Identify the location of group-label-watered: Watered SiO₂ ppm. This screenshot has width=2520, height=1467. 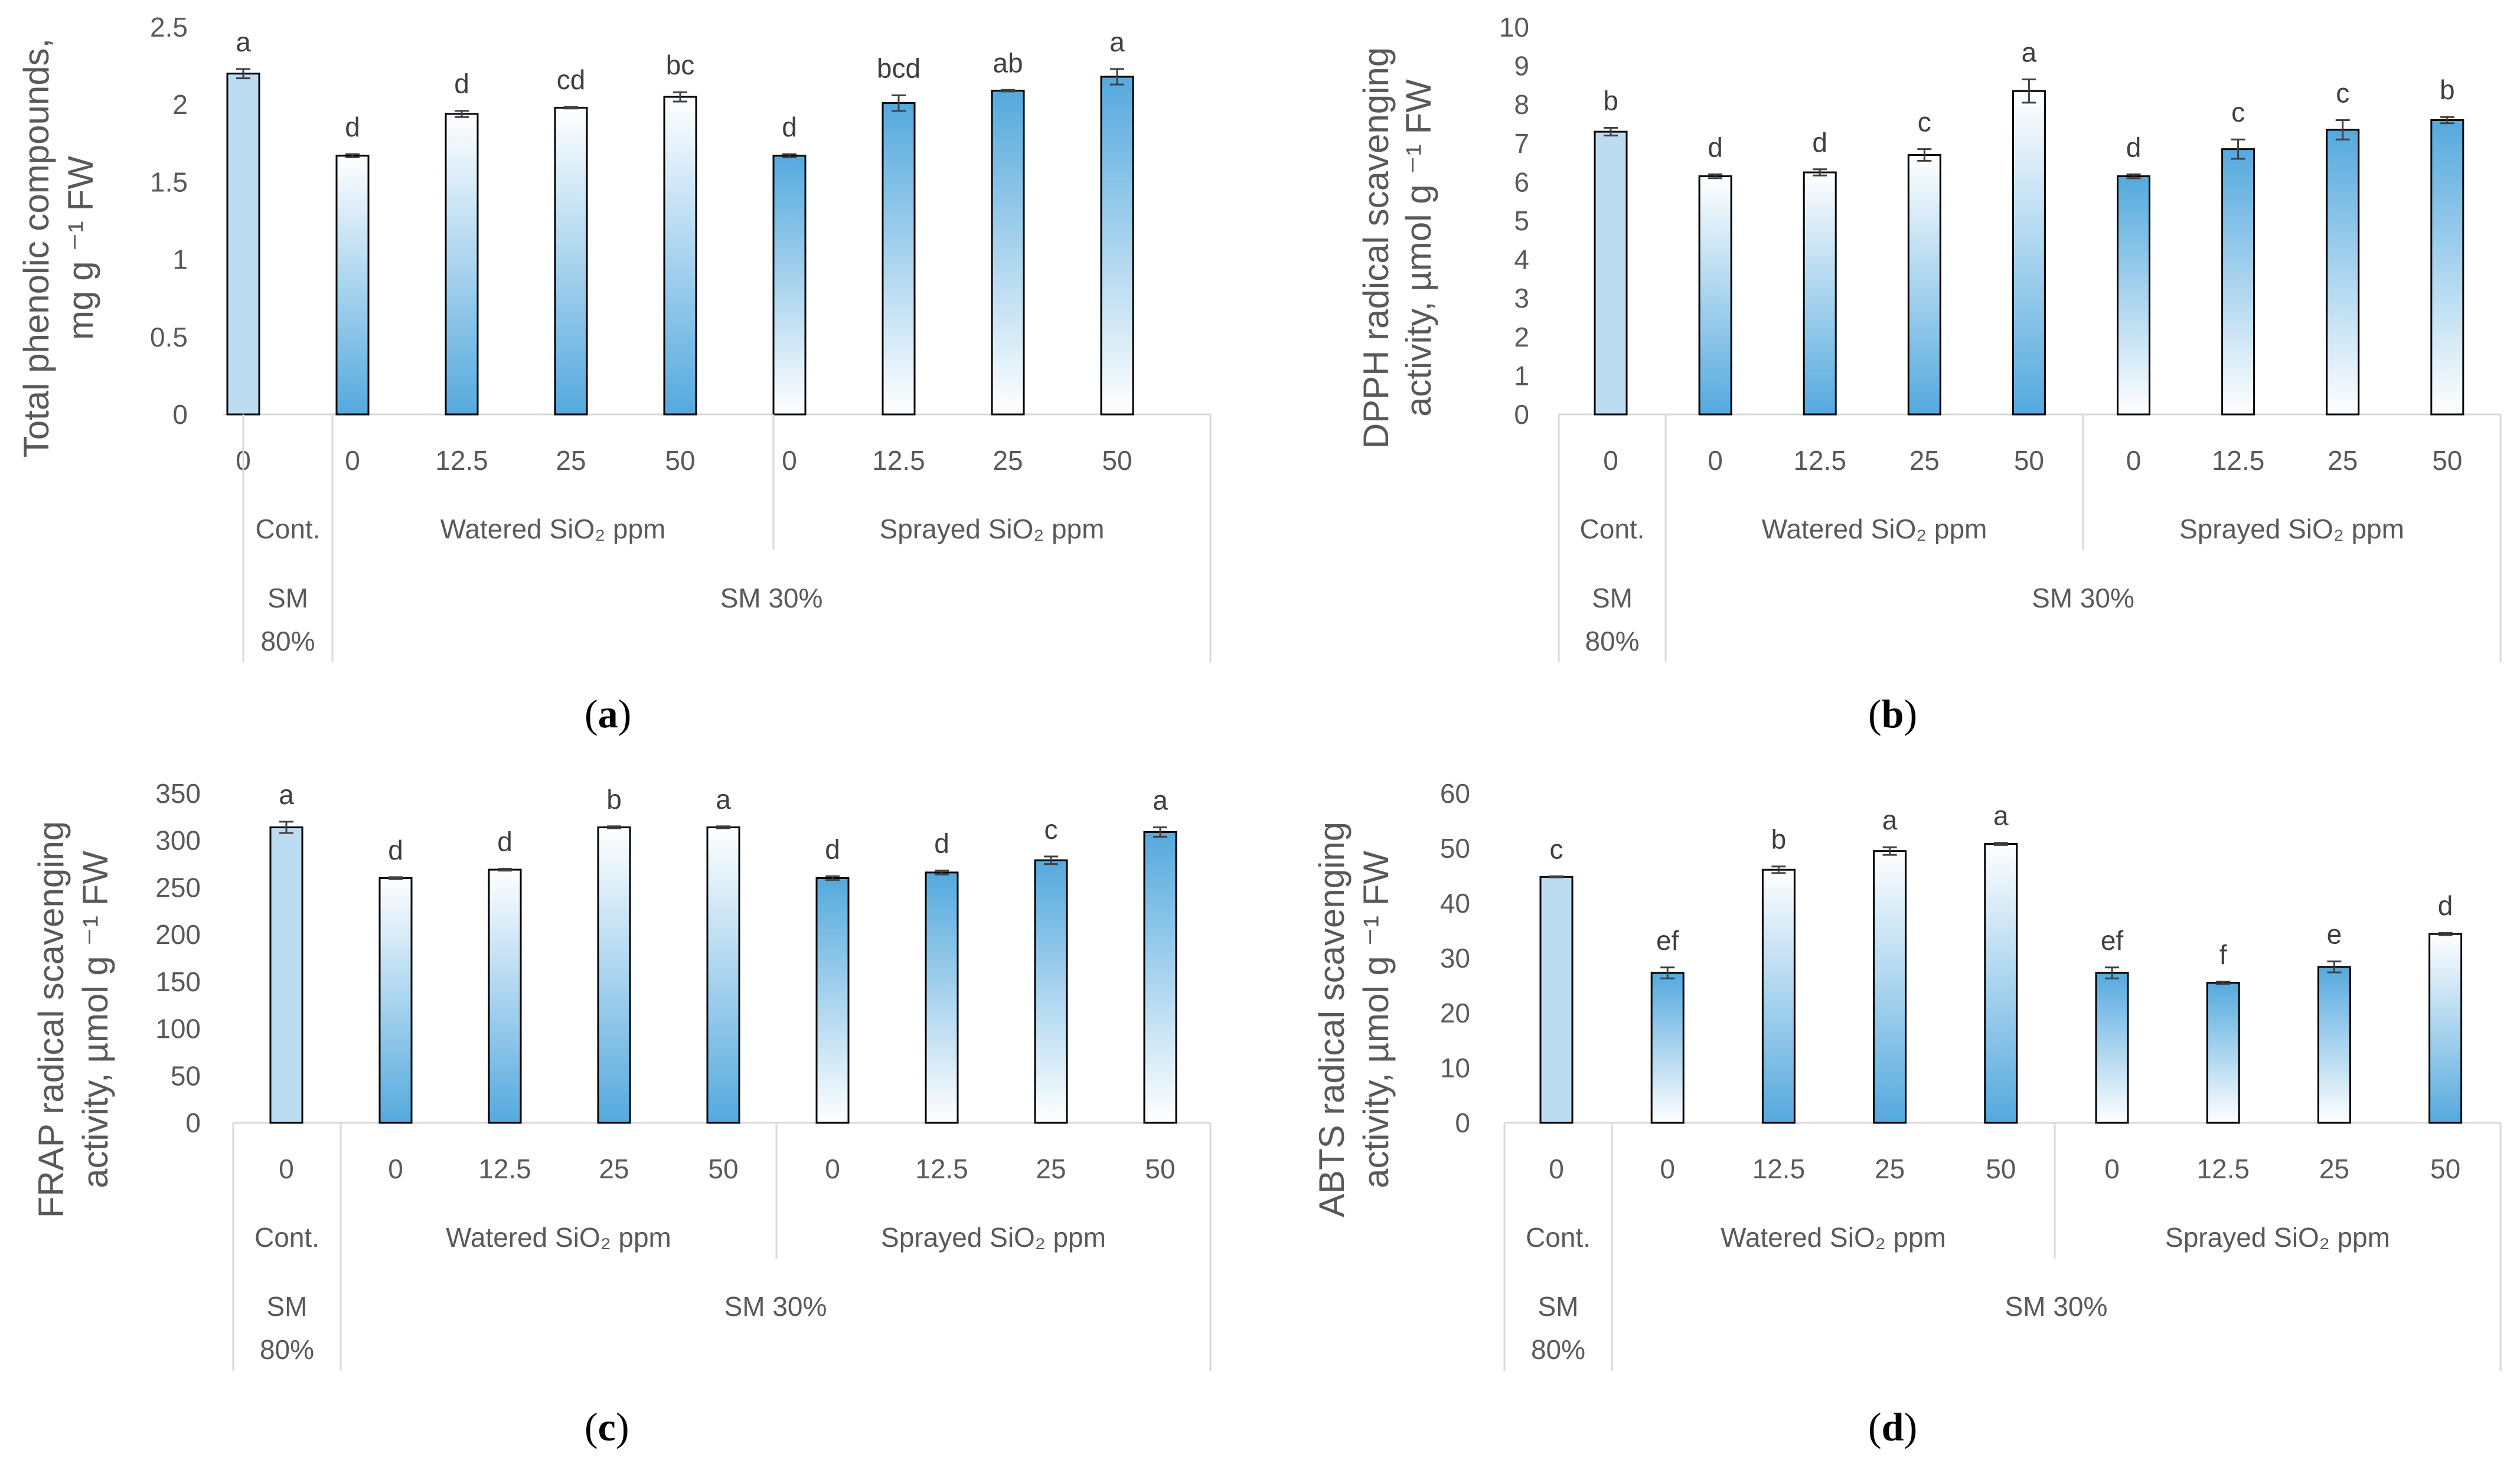
(1874, 529).